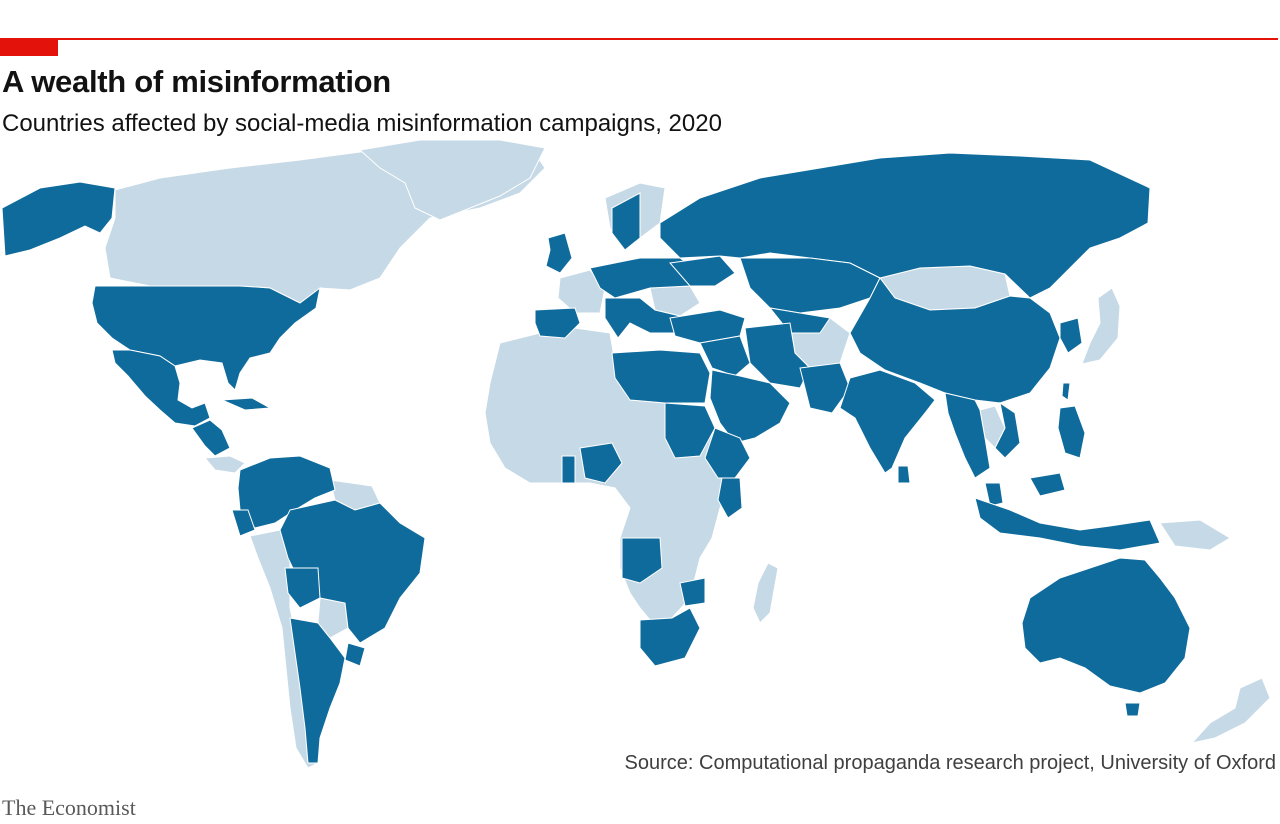 The image size is (1280, 824). What do you see at coordinates (825, 388) in the screenshot?
I see `region-pakistan` at bounding box center [825, 388].